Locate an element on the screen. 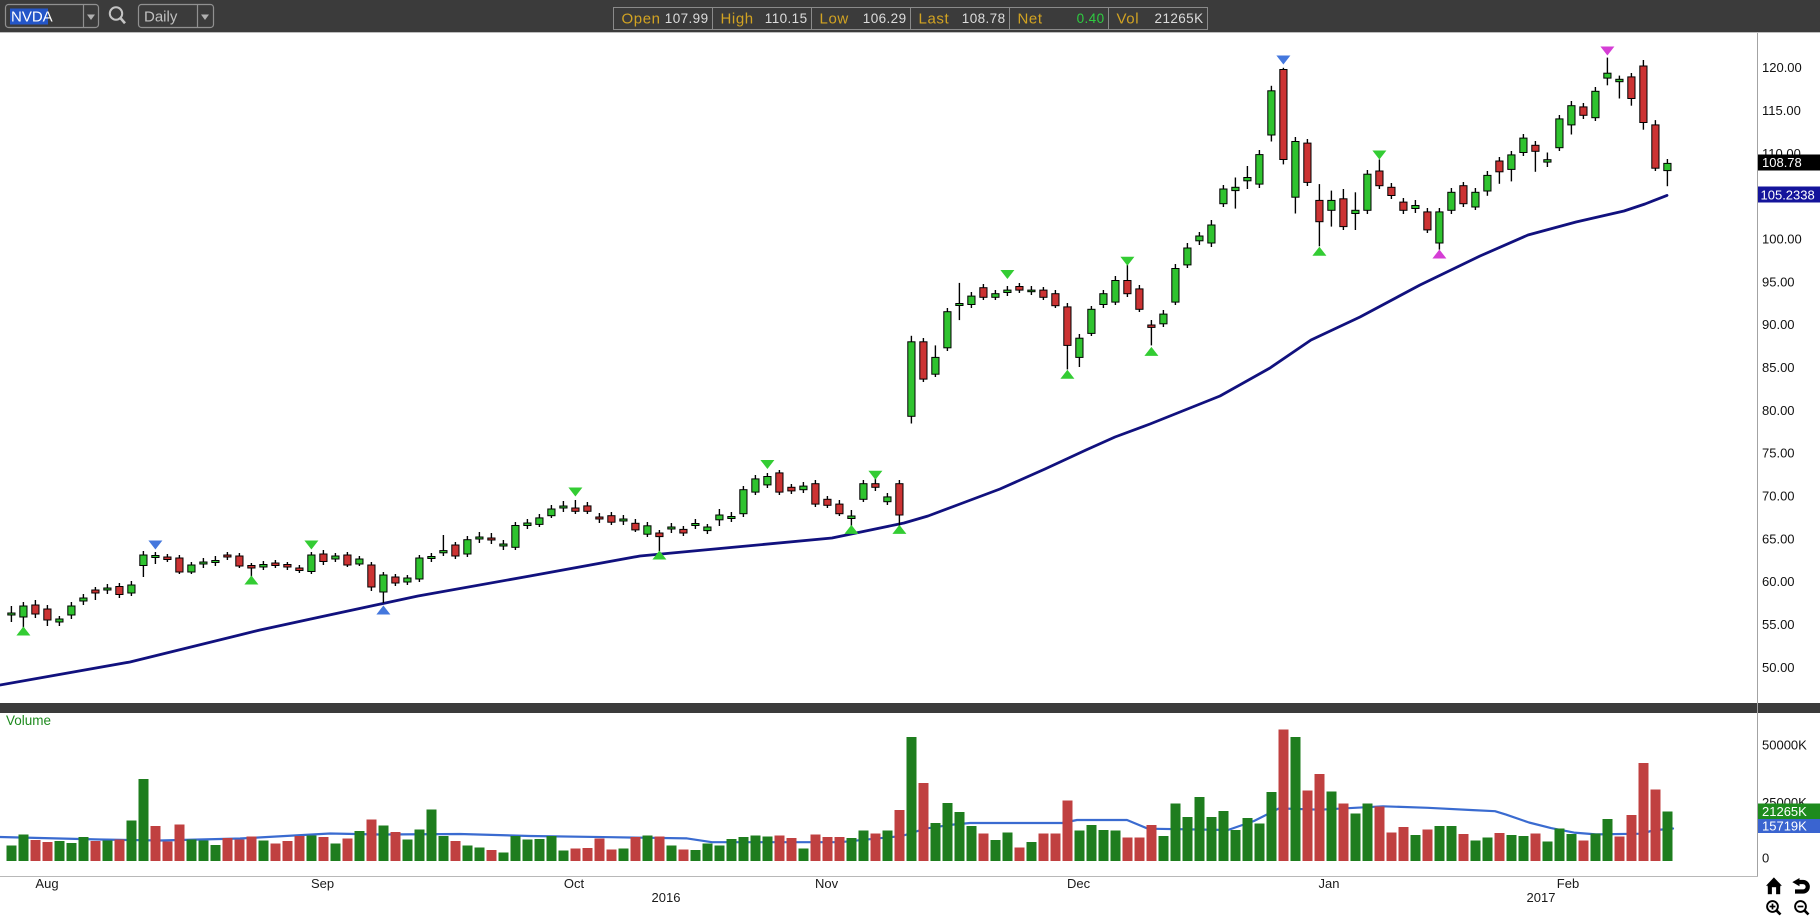  svg-text: 106.29 is located at coordinates (885, 18).